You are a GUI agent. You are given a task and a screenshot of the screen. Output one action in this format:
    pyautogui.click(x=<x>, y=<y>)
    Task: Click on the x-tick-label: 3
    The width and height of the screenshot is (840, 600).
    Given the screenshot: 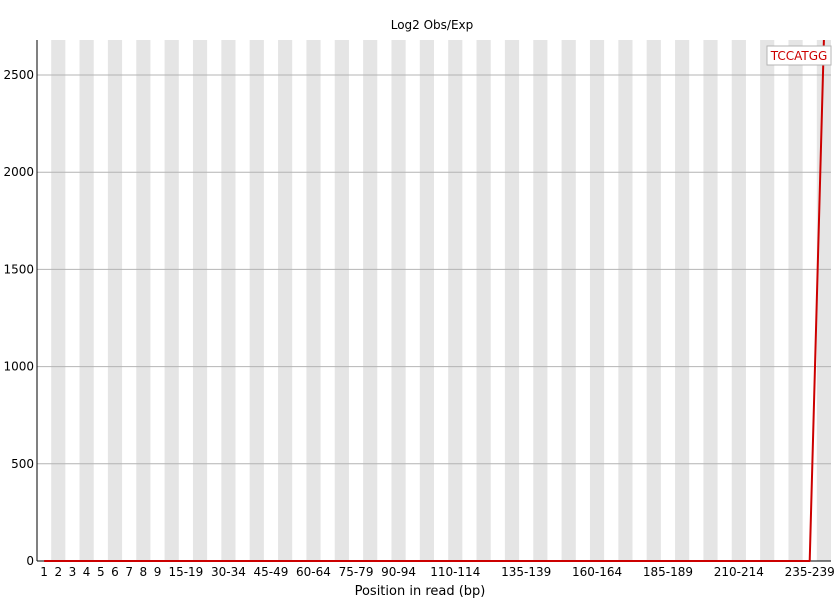 What is the action you would take?
    pyautogui.click(x=73, y=572)
    